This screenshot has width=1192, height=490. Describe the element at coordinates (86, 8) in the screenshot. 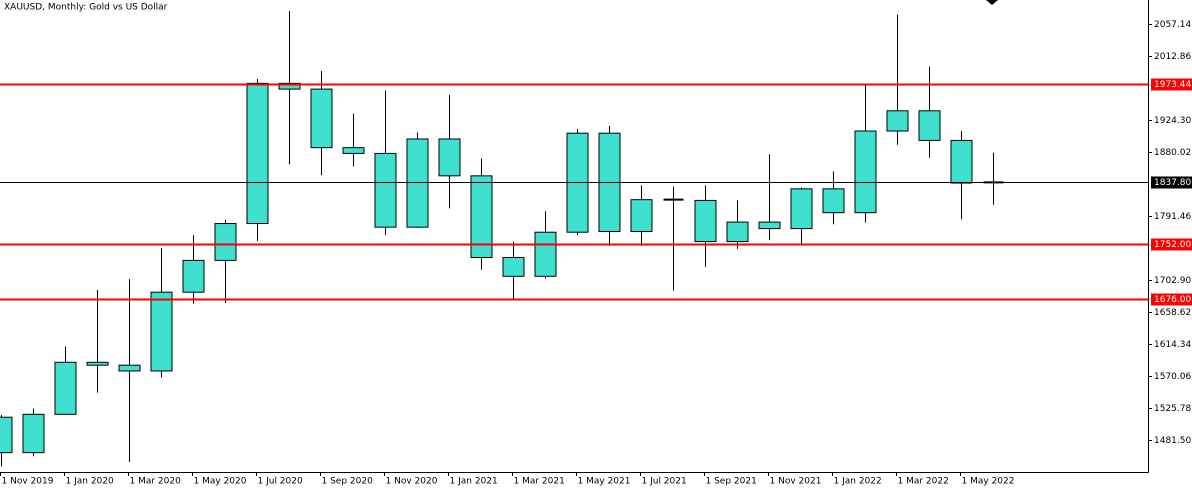

I see `chart-title: XAUUSD, Monthly: Gold vs US Dollar` at that location.